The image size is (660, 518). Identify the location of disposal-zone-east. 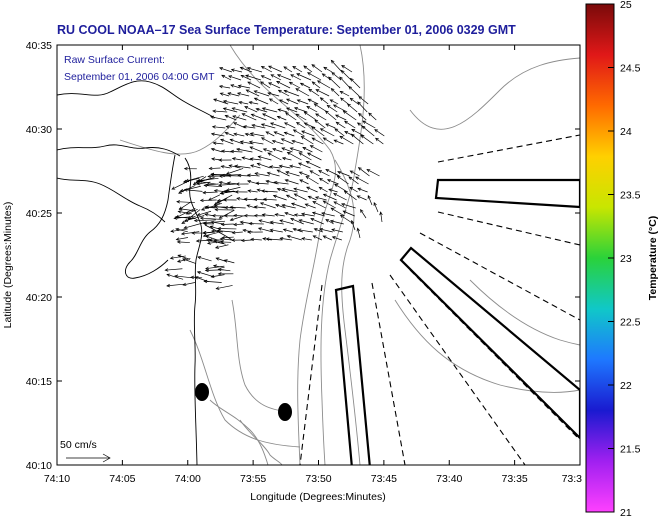
(489, 343).